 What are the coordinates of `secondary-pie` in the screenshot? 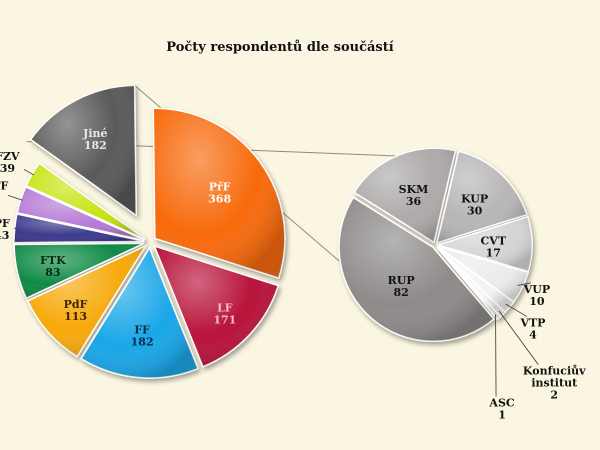 It's located at (435, 245).